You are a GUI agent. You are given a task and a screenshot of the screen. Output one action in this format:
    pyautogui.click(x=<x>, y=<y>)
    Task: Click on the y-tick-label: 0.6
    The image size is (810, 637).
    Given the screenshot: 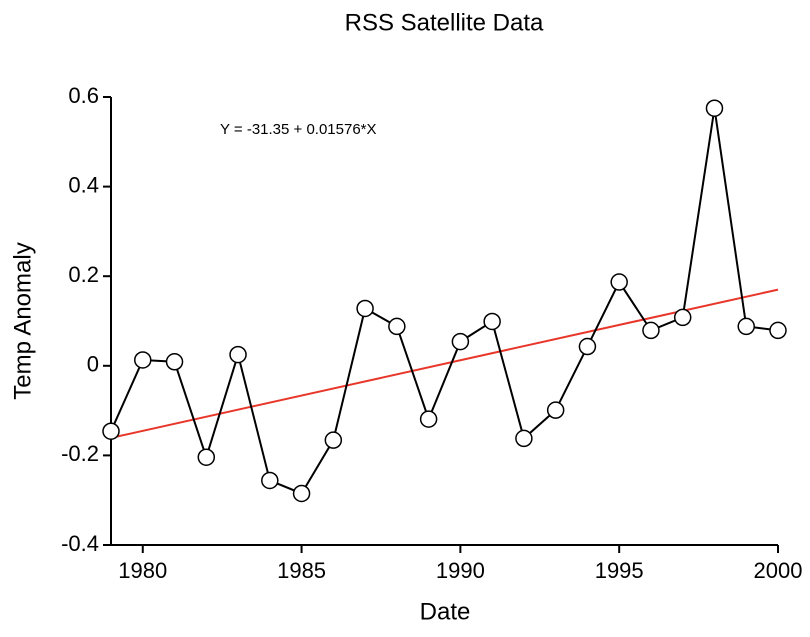 What is the action you would take?
    pyautogui.click(x=83, y=95)
    